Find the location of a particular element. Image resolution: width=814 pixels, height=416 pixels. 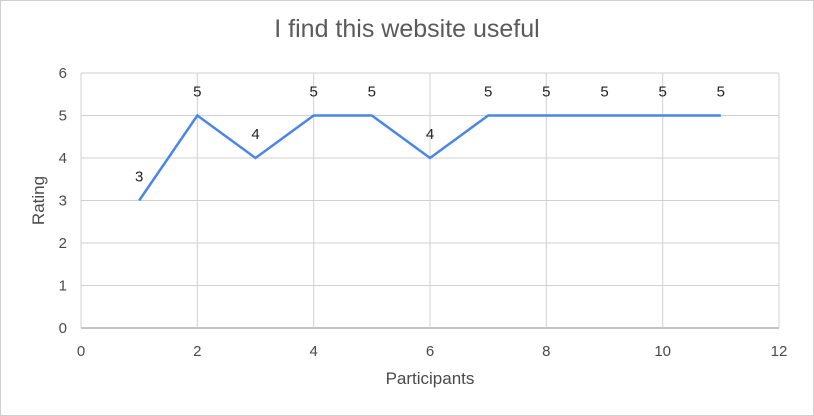

y-tick-label: 2 is located at coordinates (63, 243).